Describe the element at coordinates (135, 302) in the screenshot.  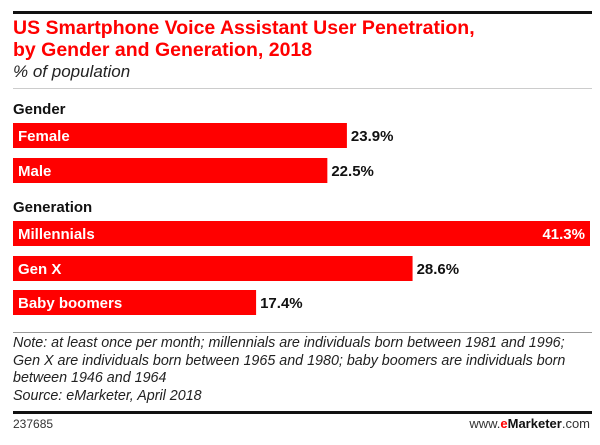
I see `bar-baby-boomers` at that location.